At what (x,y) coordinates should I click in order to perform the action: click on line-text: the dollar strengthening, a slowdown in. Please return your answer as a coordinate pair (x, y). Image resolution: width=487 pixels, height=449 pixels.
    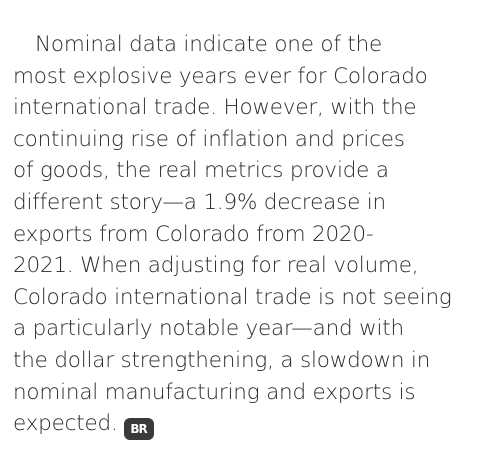
    Looking at the image, I should click on (222, 360).